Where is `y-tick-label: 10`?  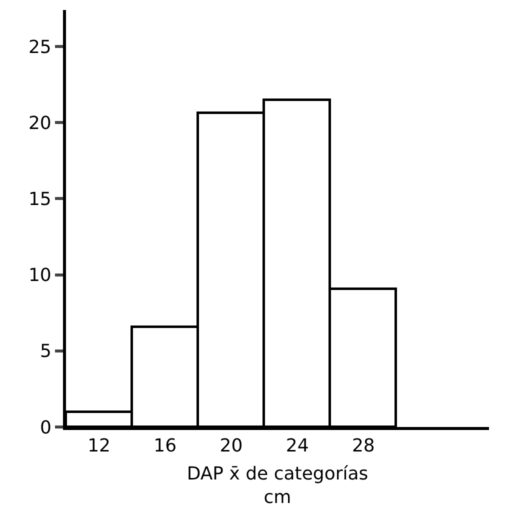
y-tick-label: 10 is located at coordinates (40, 275).